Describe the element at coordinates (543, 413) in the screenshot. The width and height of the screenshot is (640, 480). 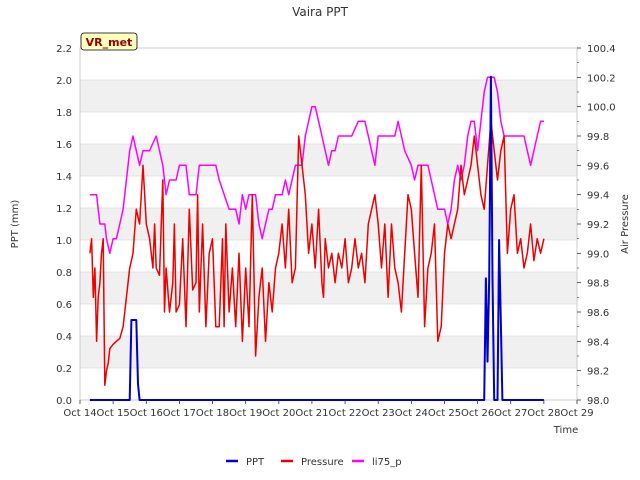
I see `x-tick-label: Oct 28` at that location.